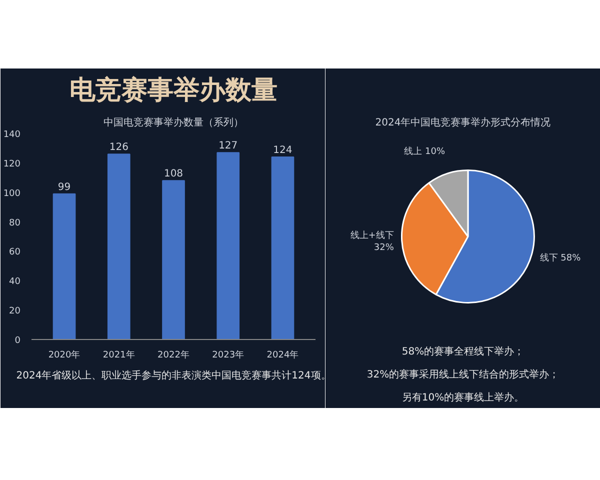 This screenshot has height=480, width=600. I want to click on y-tick-label: 40, so click(15, 282).